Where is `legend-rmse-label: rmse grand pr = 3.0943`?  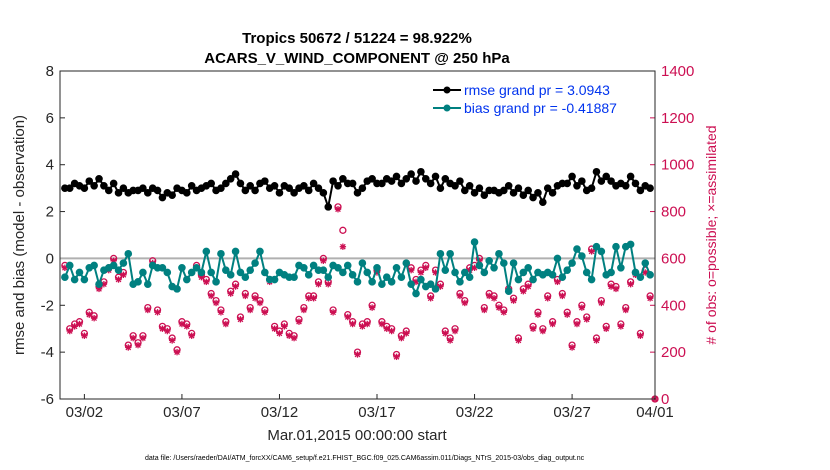
legend-rmse-label: rmse grand pr = 3.0943 is located at coordinates (537, 90).